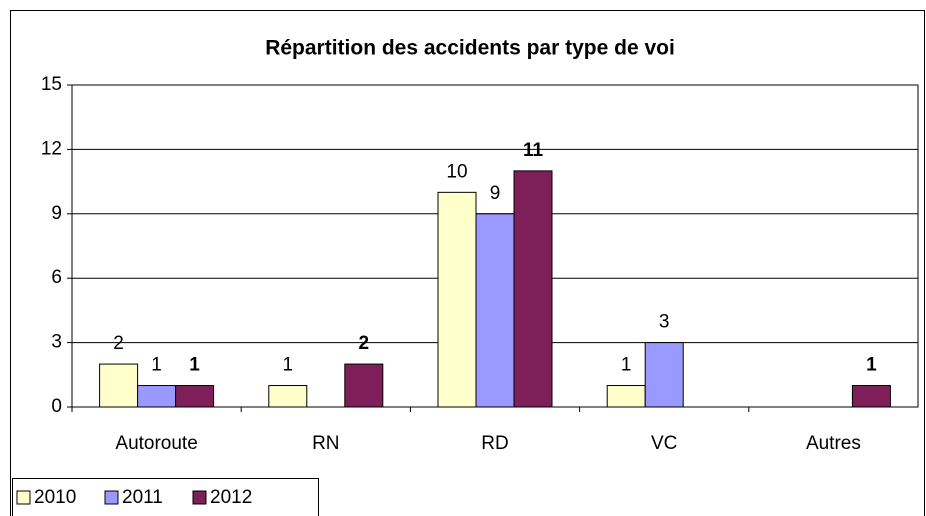 Image resolution: width=926 pixels, height=516 pixels. What do you see at coordinates (664, 443) in the screenshot?
I see `x-tick-label: VC` at bounding box center [664, 443].